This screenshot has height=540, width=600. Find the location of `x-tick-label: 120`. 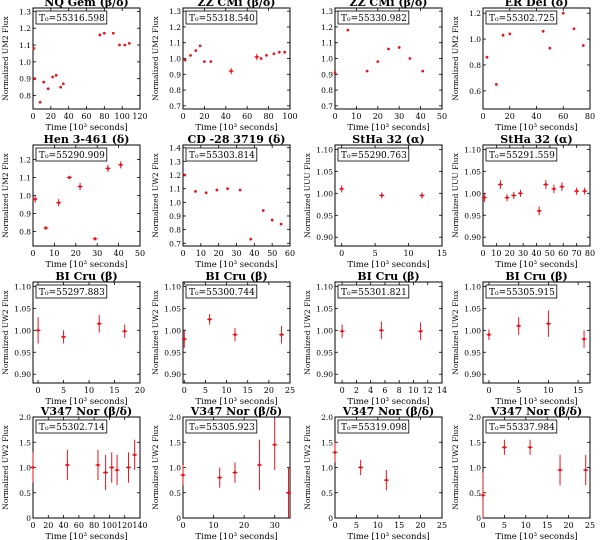

x-tick-label: 120 is located at coordinates (139, 116).